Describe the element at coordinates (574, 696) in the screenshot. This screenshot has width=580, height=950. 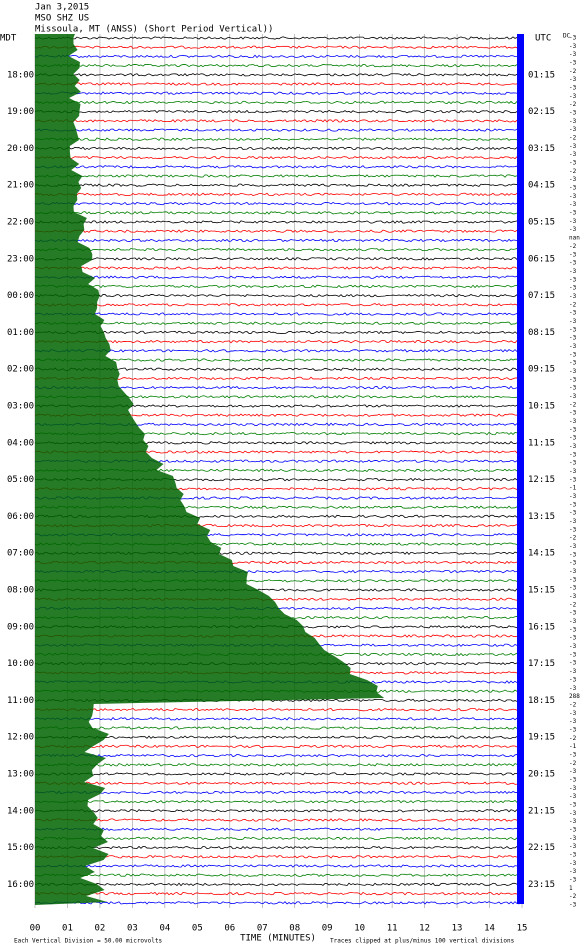
I see `offset-label: 288` at that location.